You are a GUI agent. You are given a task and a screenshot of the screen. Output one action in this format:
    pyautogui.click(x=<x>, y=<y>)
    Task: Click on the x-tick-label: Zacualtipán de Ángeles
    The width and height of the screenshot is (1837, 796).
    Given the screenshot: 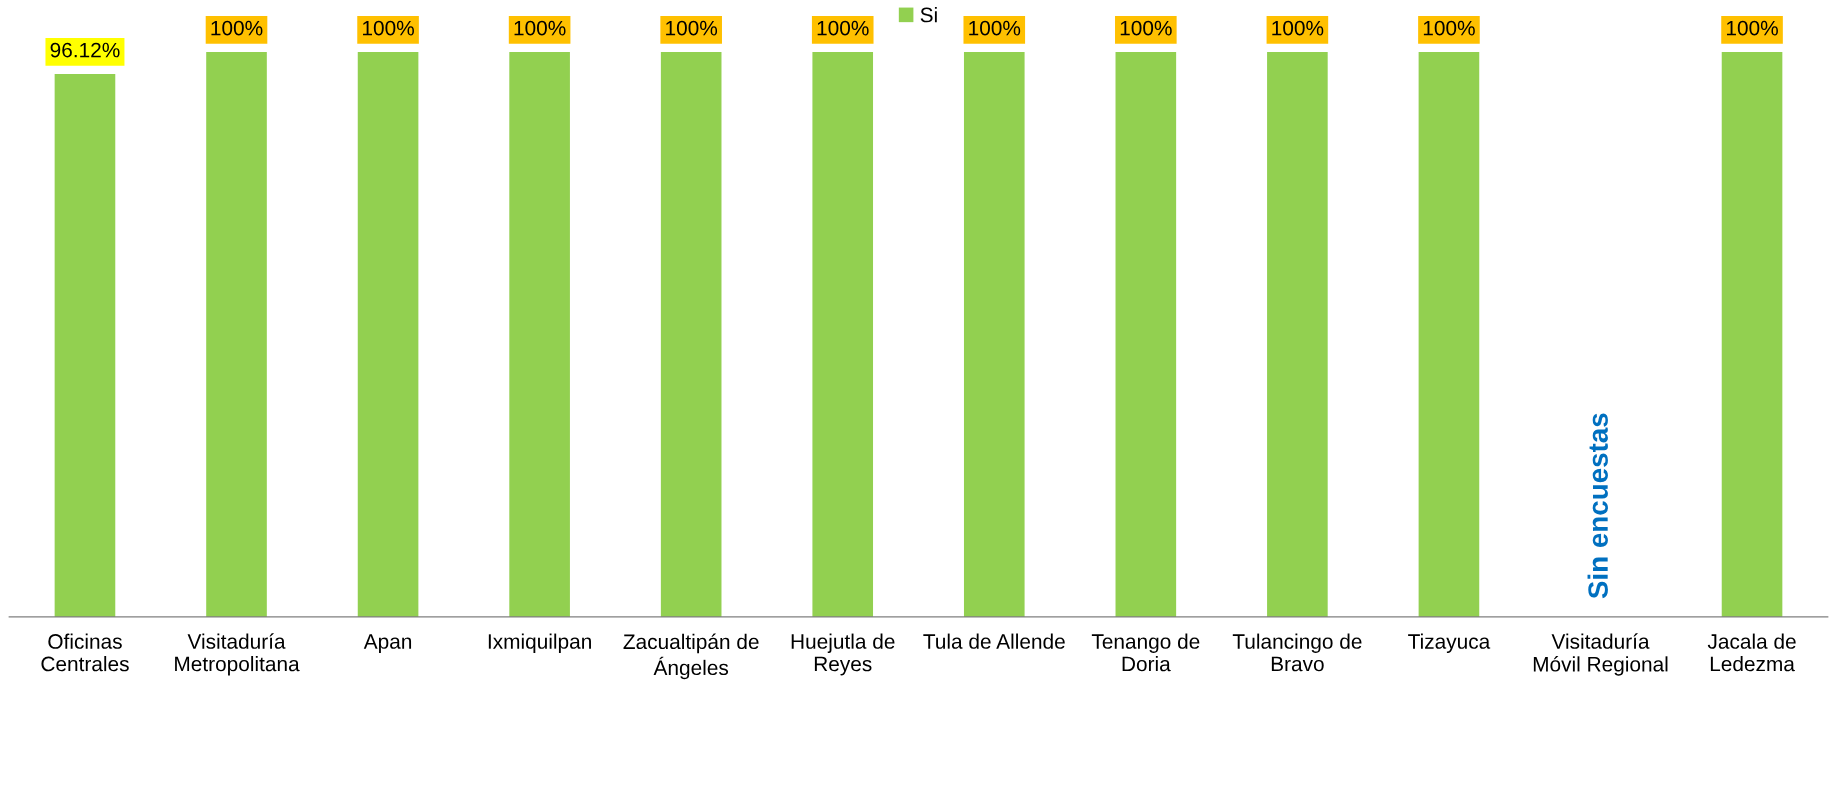 What is the action you would take?
    pyautogui.click(x=691, y=656)
    